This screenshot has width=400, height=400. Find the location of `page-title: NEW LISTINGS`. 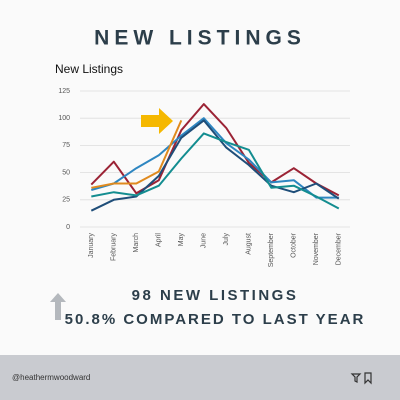

page-title: NEW LISTINGS is located at coordinates (200, 38).